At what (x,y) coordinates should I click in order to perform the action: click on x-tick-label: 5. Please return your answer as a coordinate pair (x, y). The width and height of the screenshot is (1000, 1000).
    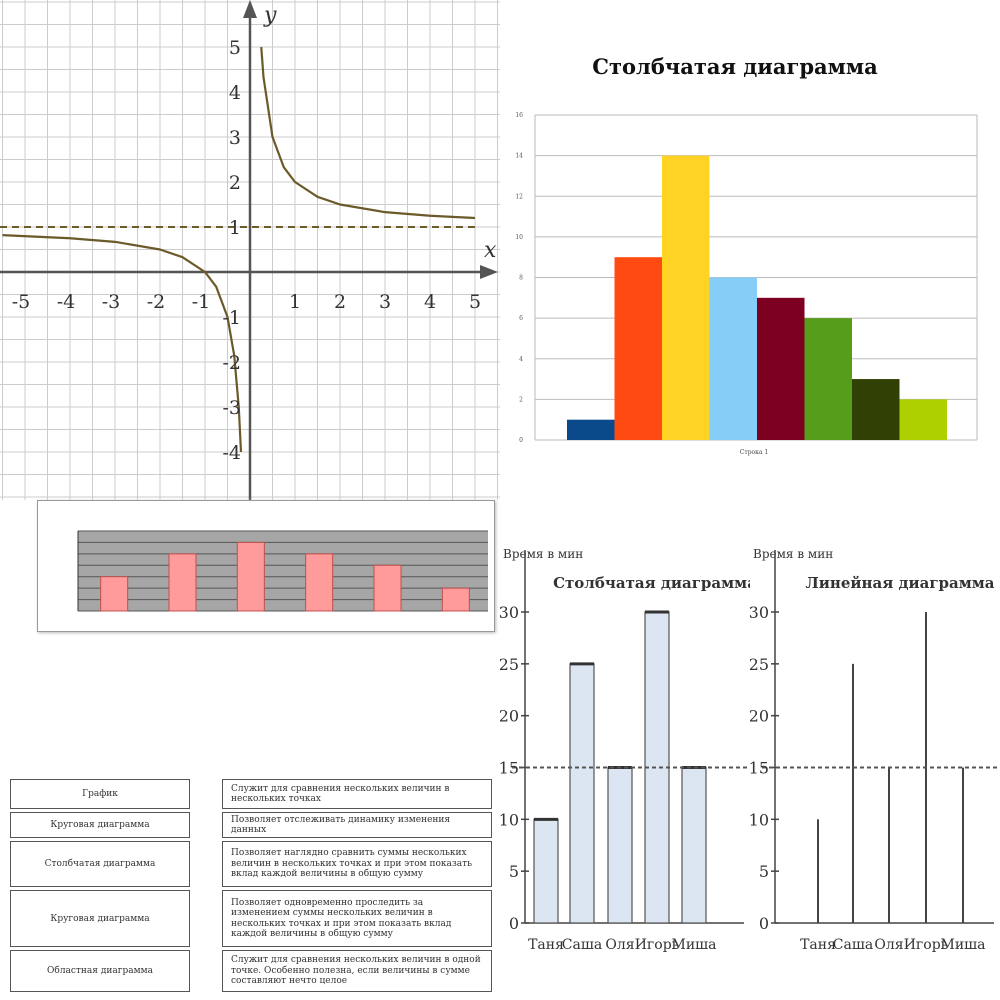
    Looking at the image, I should click on (475, 302).